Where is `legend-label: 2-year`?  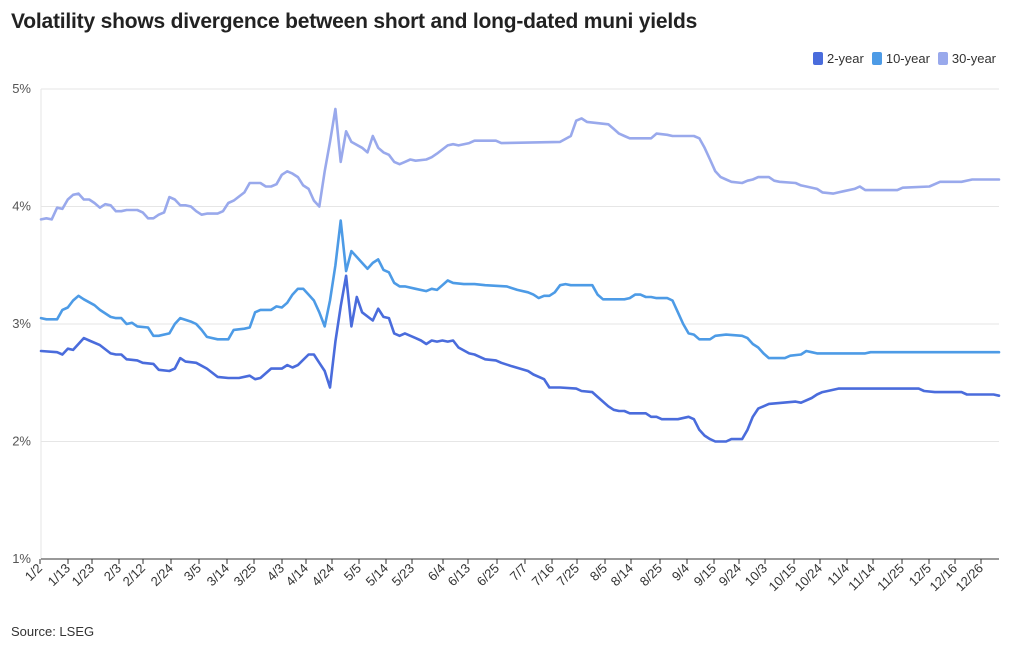 legend-label: 2-year is located at coordinates (845, 58).